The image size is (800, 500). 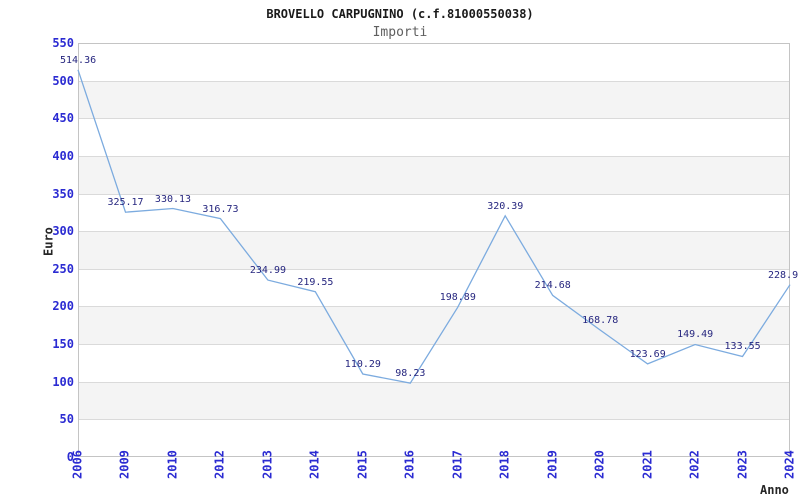 What do you see at coordinates (315, 282) in the screenshot?
I see `value-label: 219.55` at bounding box center [315, 282].